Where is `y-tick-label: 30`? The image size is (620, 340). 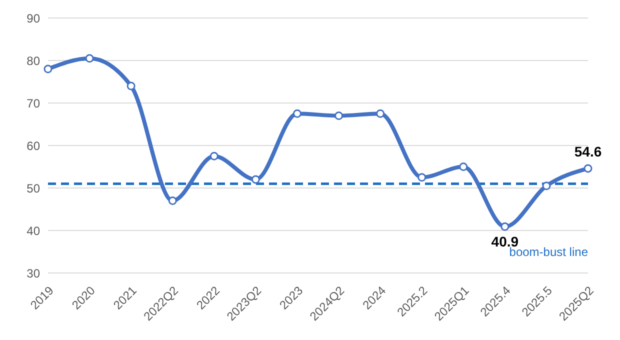 y-tick-label: 30 is located at coordinates (33, 273).